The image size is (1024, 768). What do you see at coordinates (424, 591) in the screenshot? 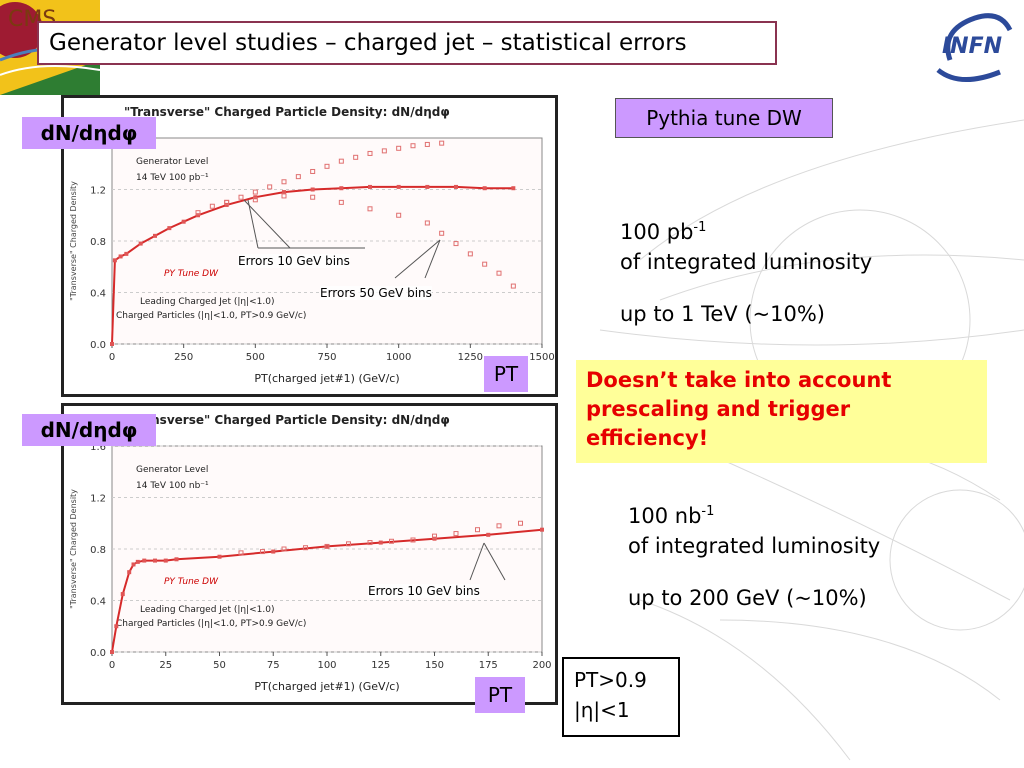
I see `plot-bottom-annotation-10gev: Errors 10 GeV bins` at bounding box center [424, 591].